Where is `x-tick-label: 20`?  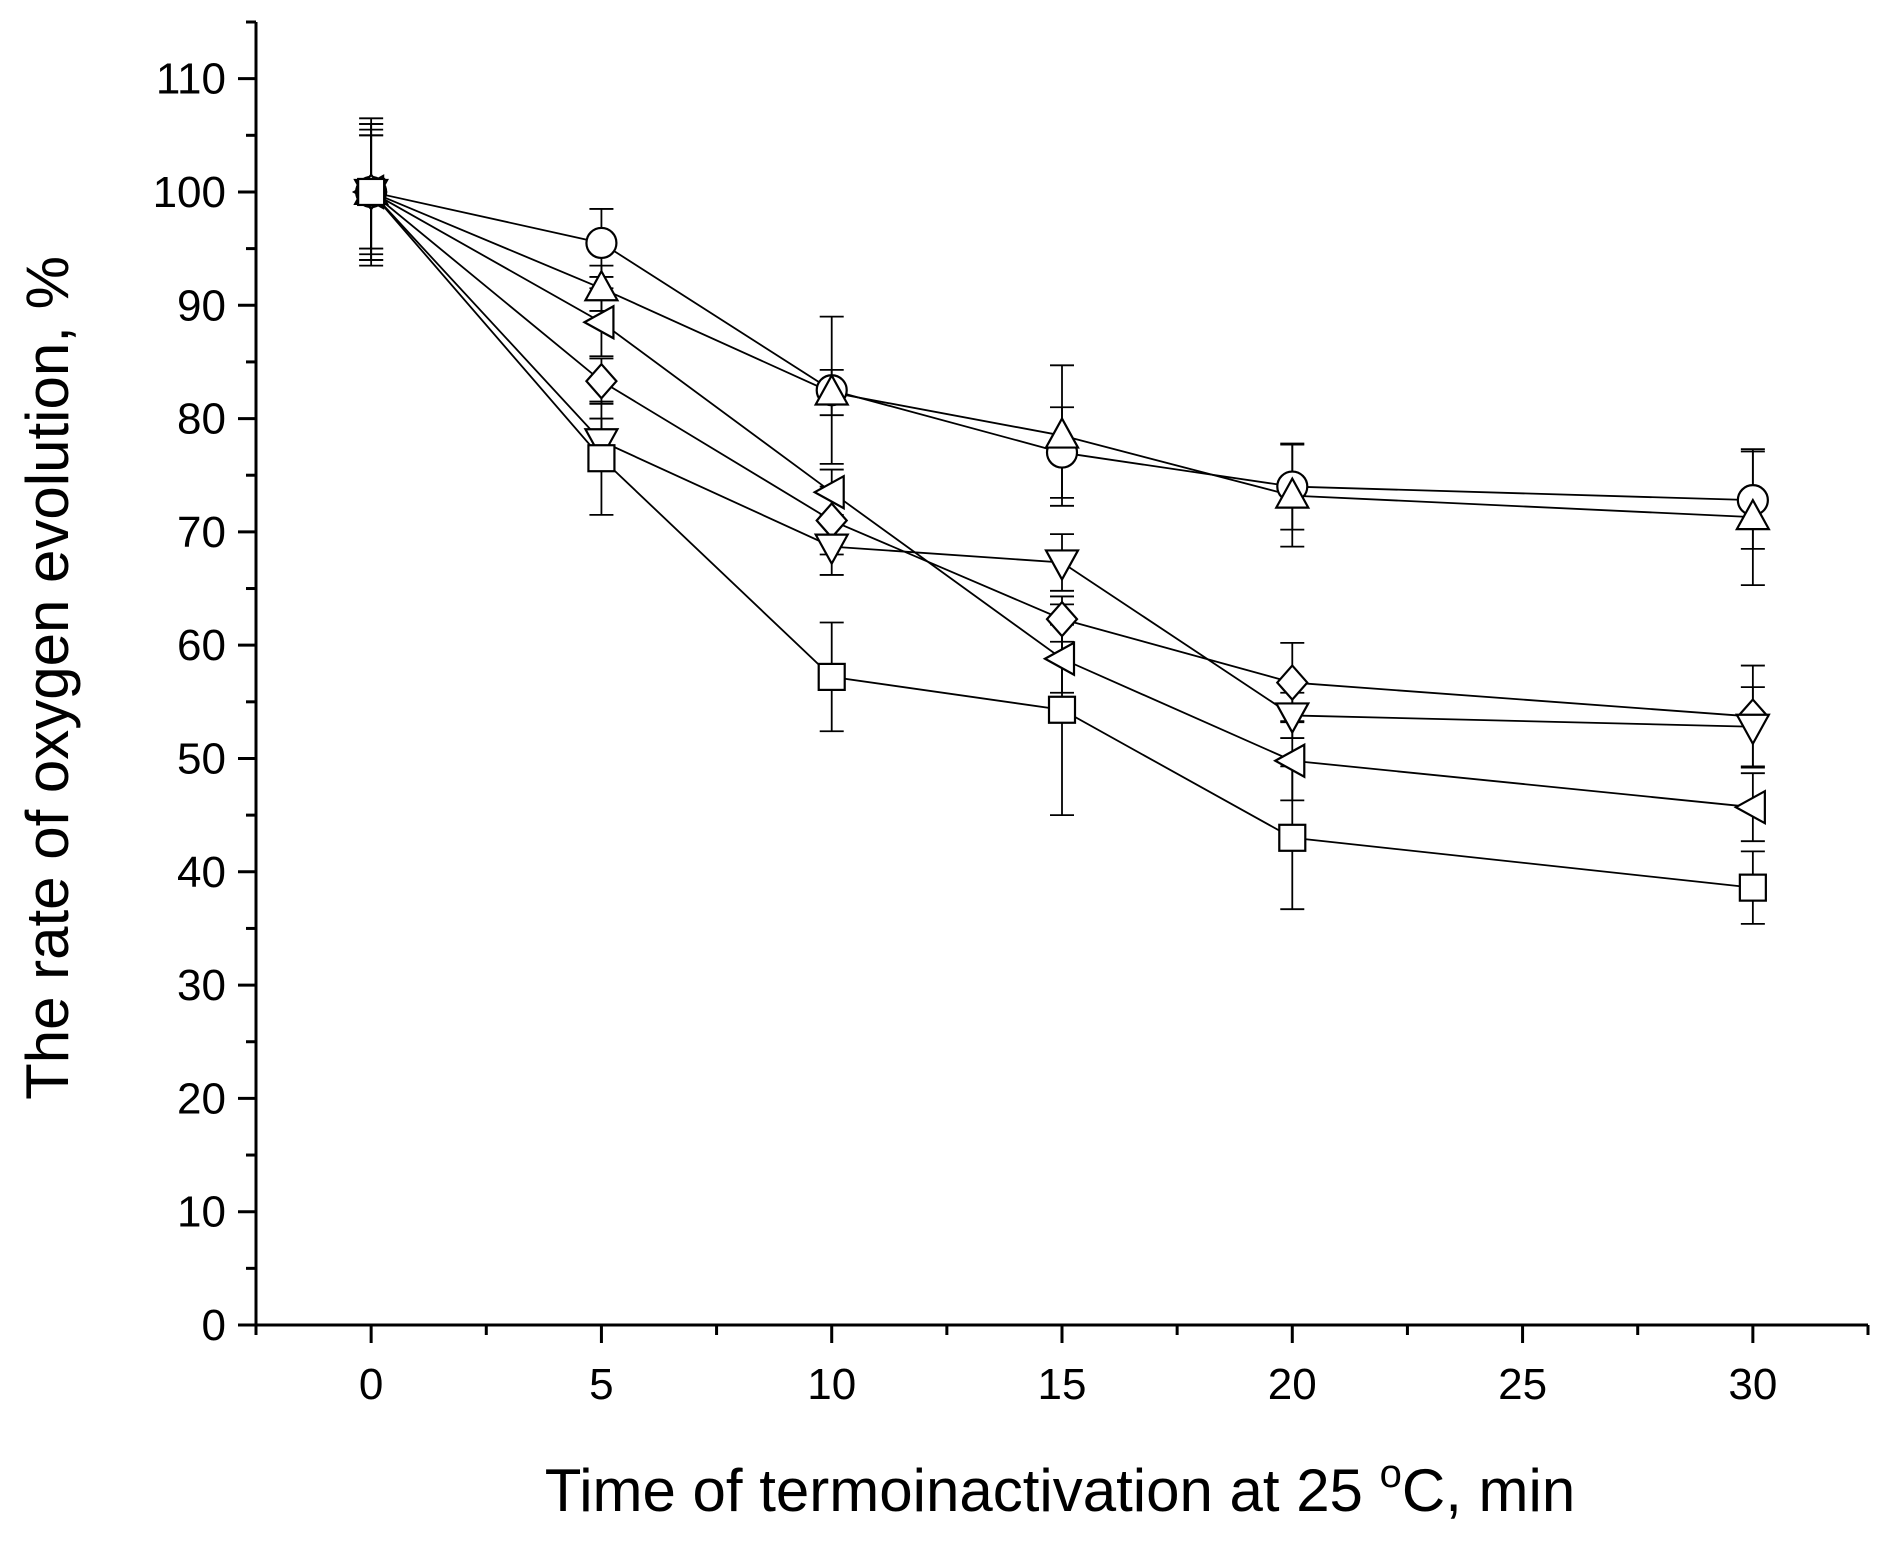
x-tick-label: 20 is located at coordinates (1292, 1384).